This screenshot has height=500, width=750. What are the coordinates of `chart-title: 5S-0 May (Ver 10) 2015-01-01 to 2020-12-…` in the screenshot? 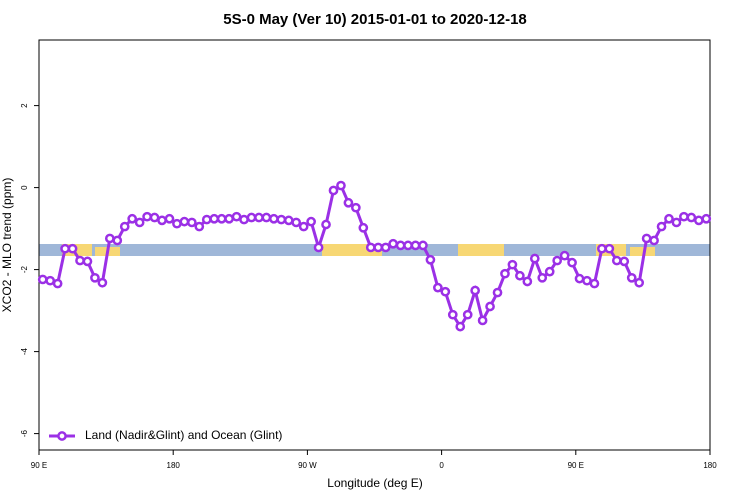 It's located at (375, 19).